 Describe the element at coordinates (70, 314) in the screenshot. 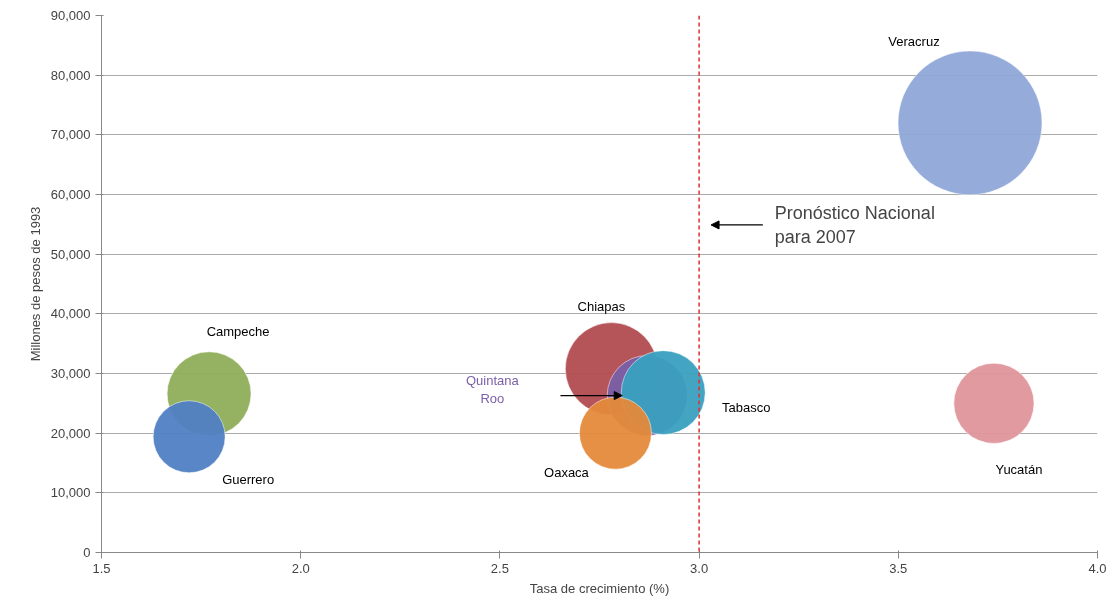

I see `y-tick-label: 40,000` at that location.